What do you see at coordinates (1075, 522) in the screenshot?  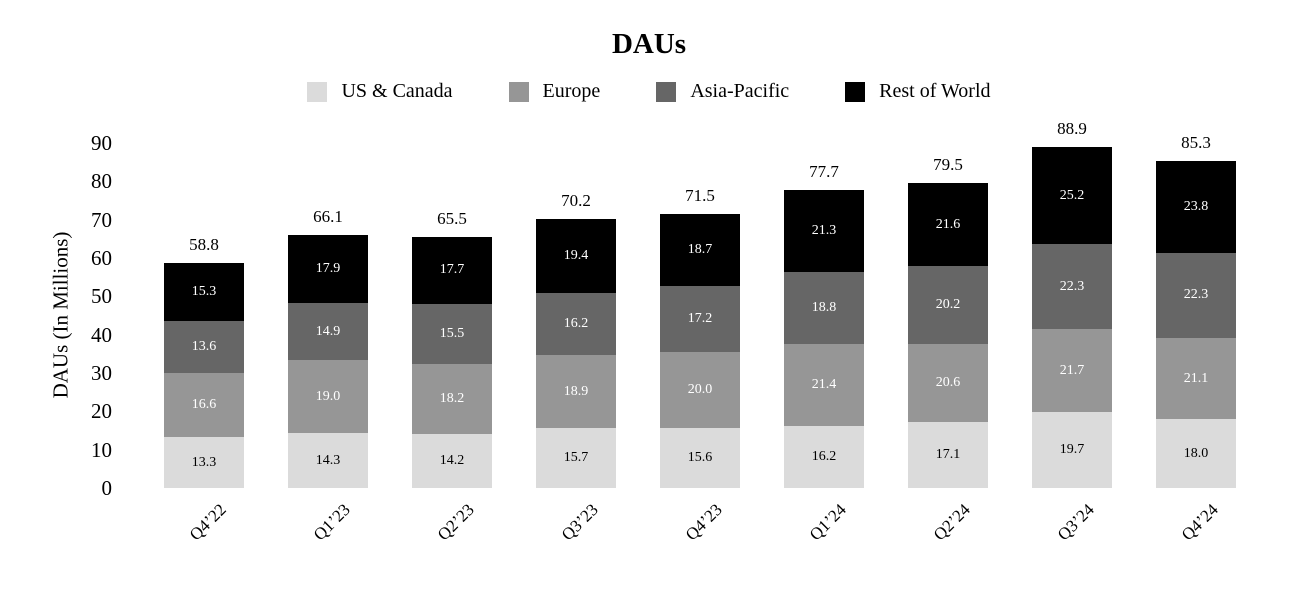 I see `x-tick-label: Q3’24` at bounding box center [1075, 522].